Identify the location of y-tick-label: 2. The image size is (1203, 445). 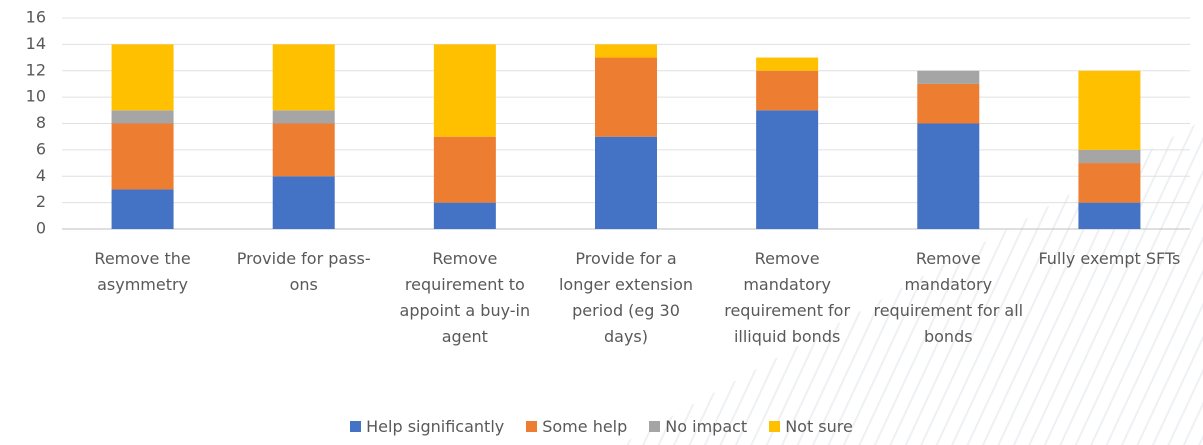
(41, 201).